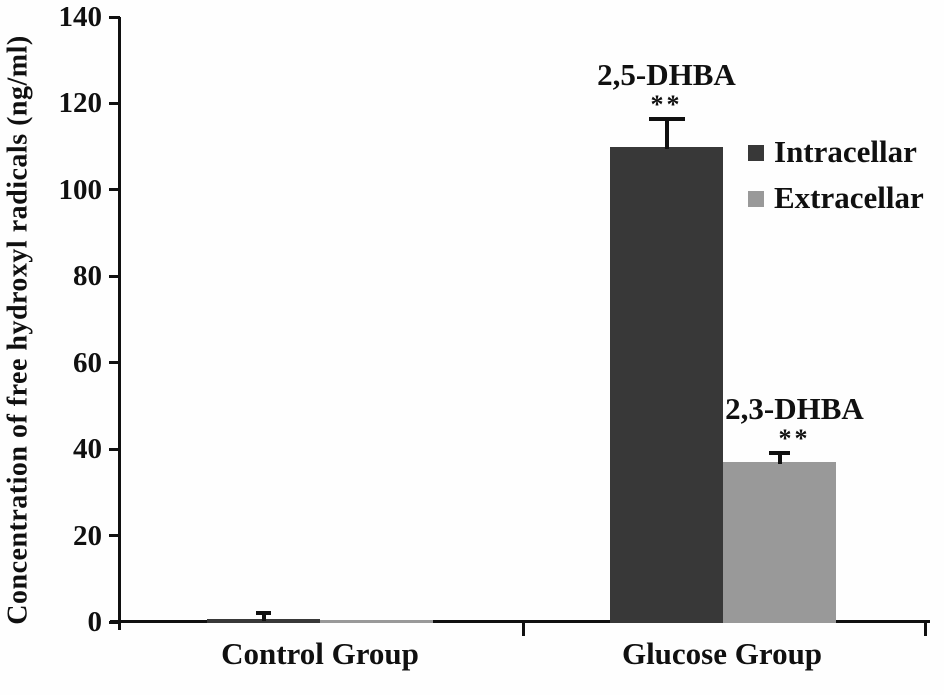 The image size is (944, 695). What do you see at coordinates (320, 653) in the screenshot?
I see `x-label-control-group: Control Group` at bounding box center [320, 653].